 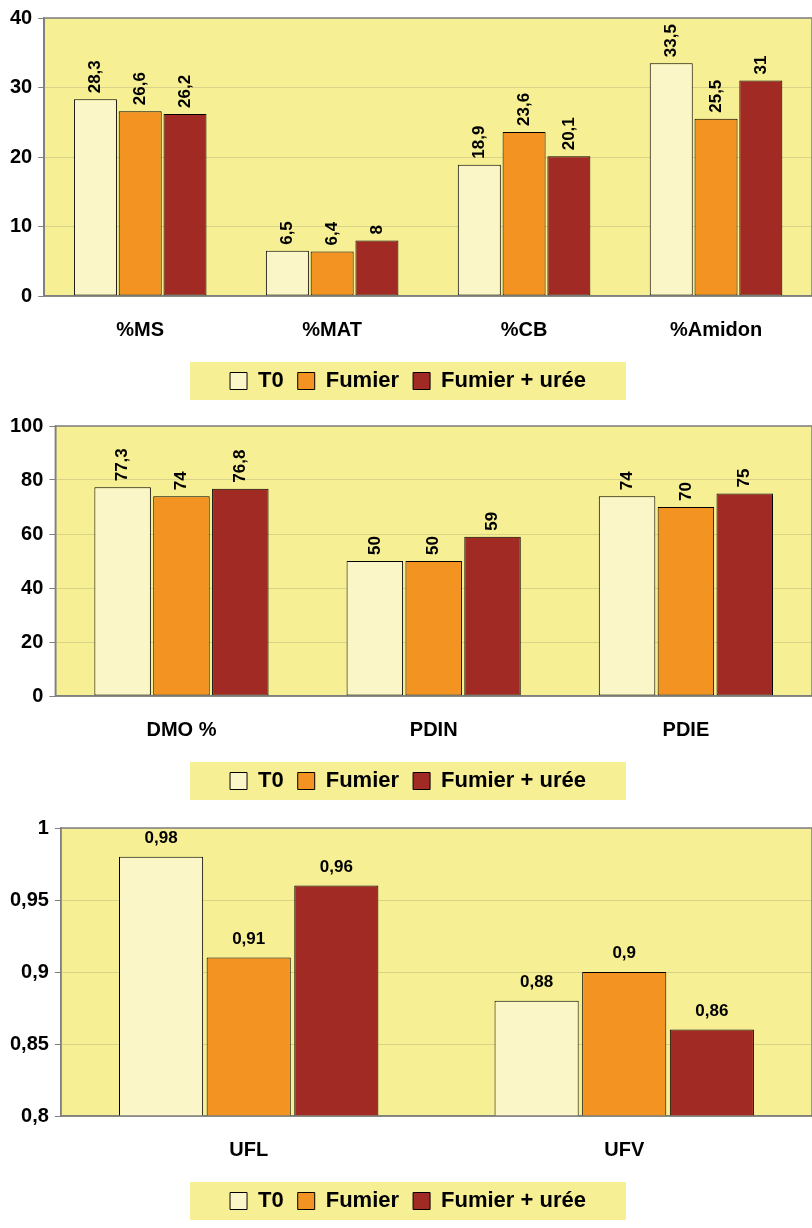 What do you see at coordinates (35, 970) in the screenshot?
I see `y-tick-label: 0,9` at bounding box center [35, 970].